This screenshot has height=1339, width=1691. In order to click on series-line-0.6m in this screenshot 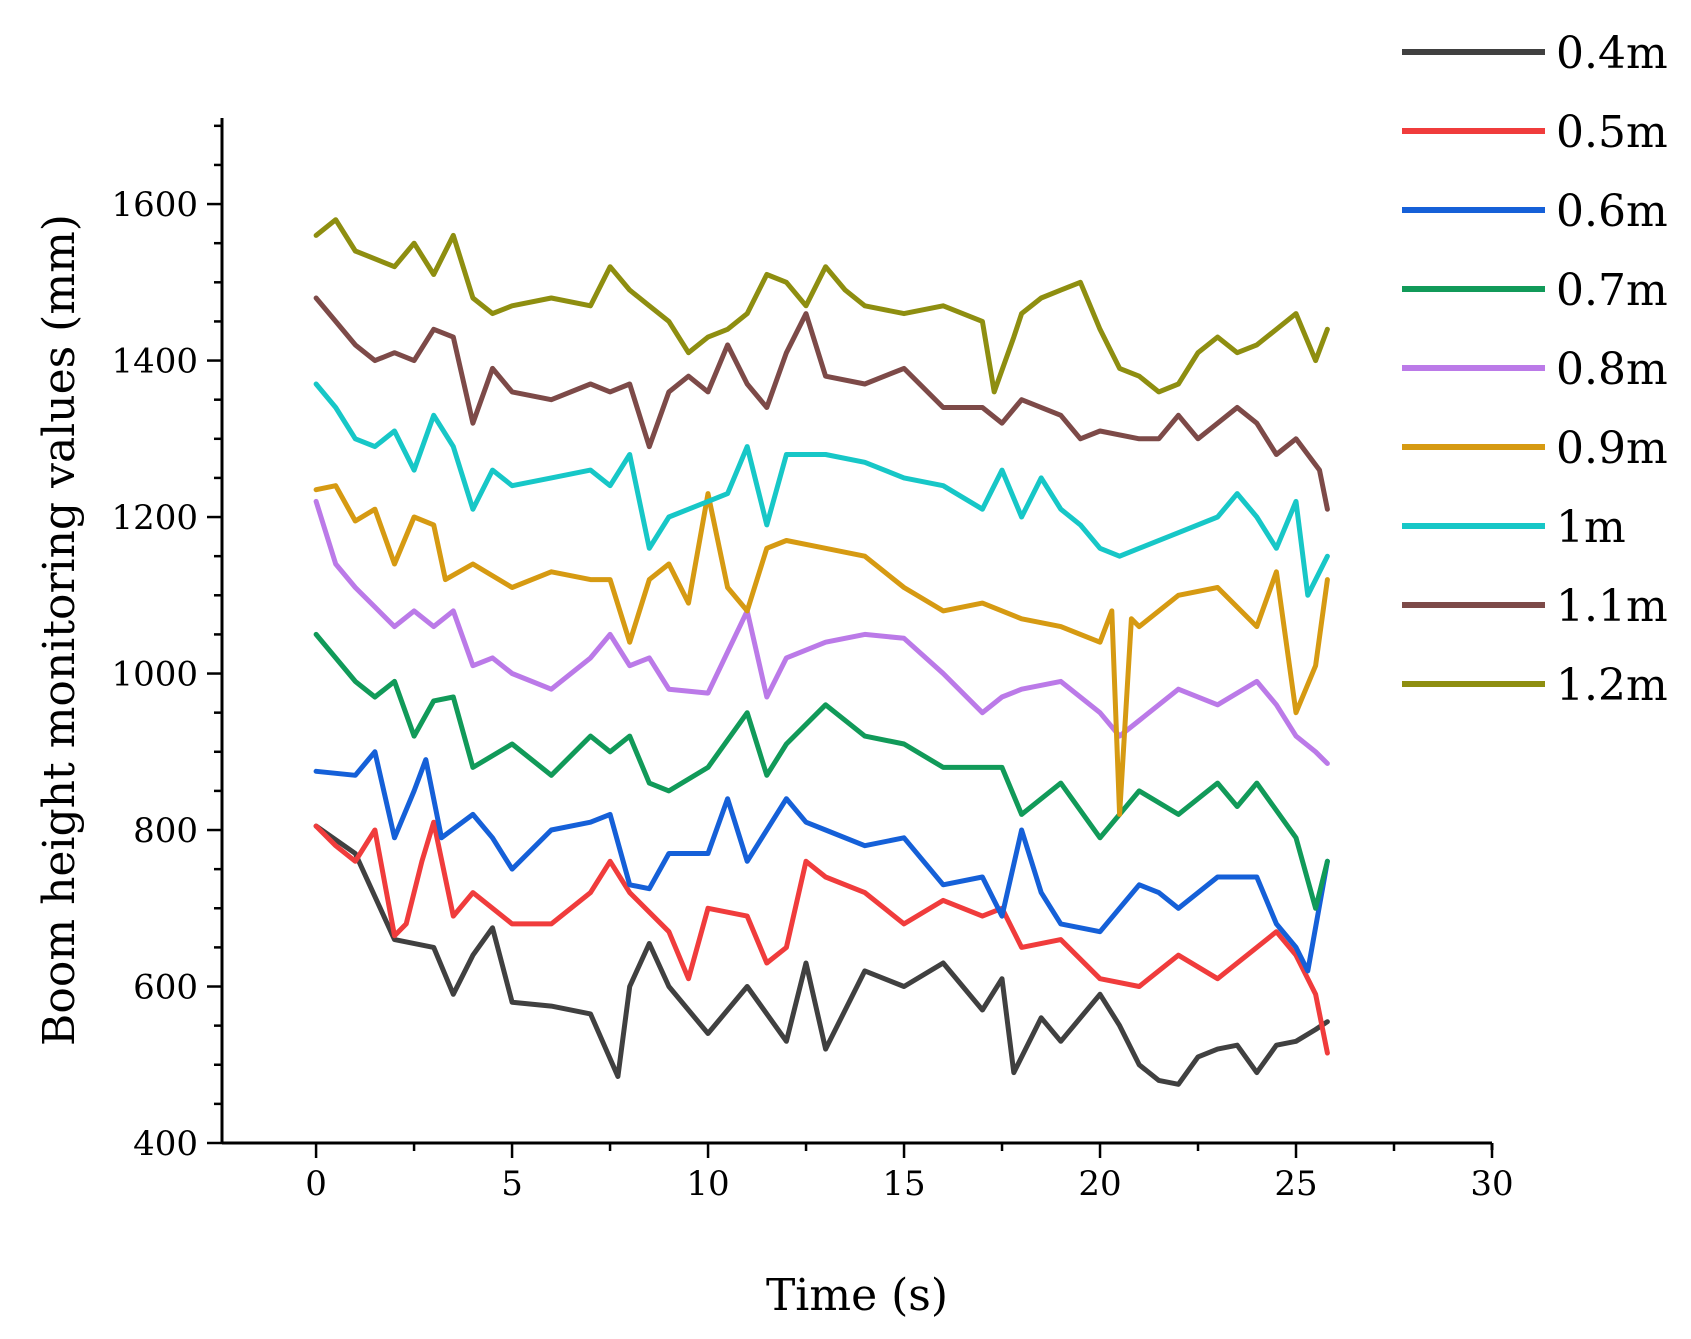, I will do `click(821, 861)`.